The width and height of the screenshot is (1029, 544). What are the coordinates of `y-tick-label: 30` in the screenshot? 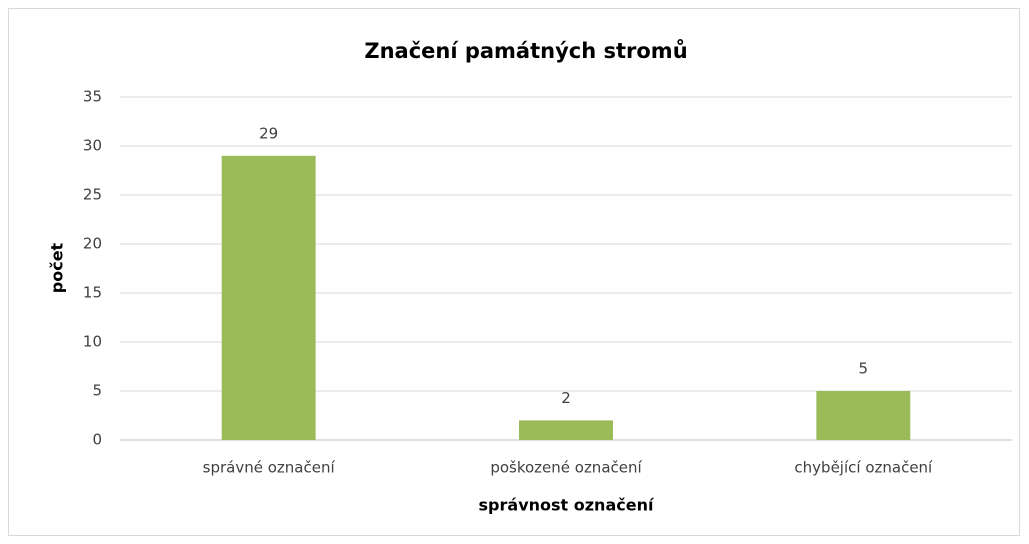 It's located at (92, 146).